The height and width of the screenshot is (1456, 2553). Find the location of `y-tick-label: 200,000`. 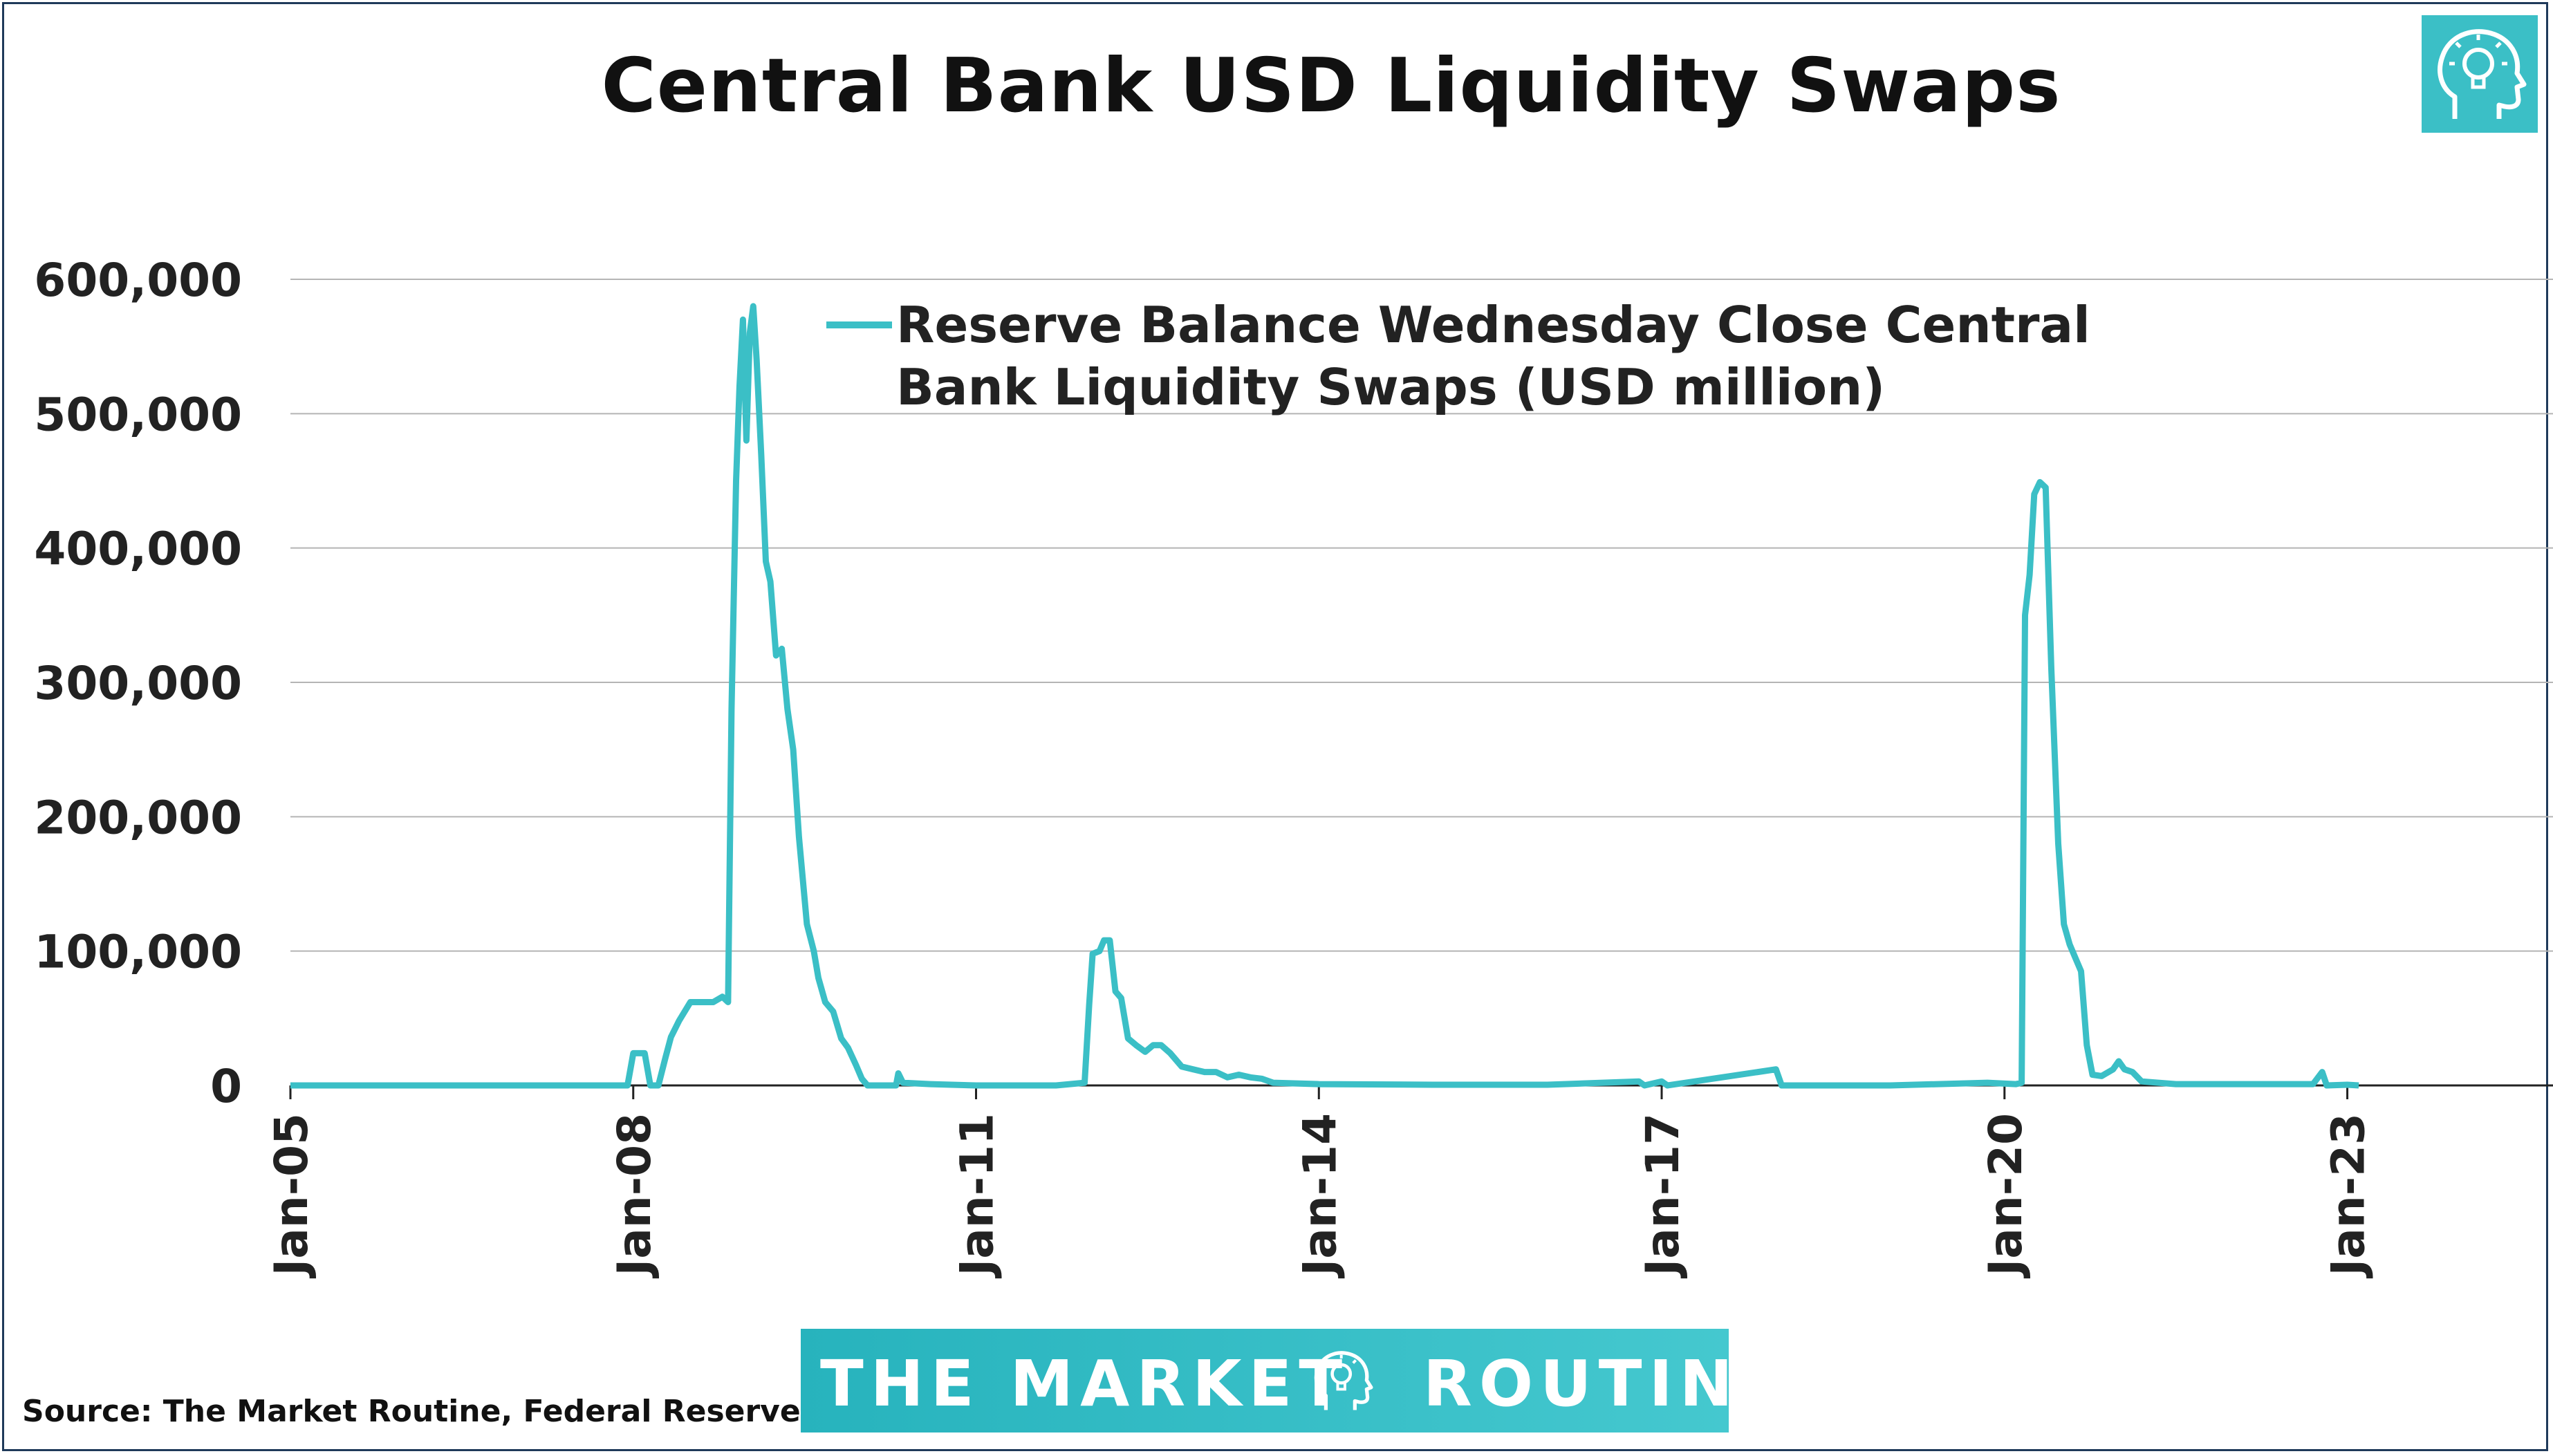

y-tick-label: 200,000 is located at coordinates (138, 817).